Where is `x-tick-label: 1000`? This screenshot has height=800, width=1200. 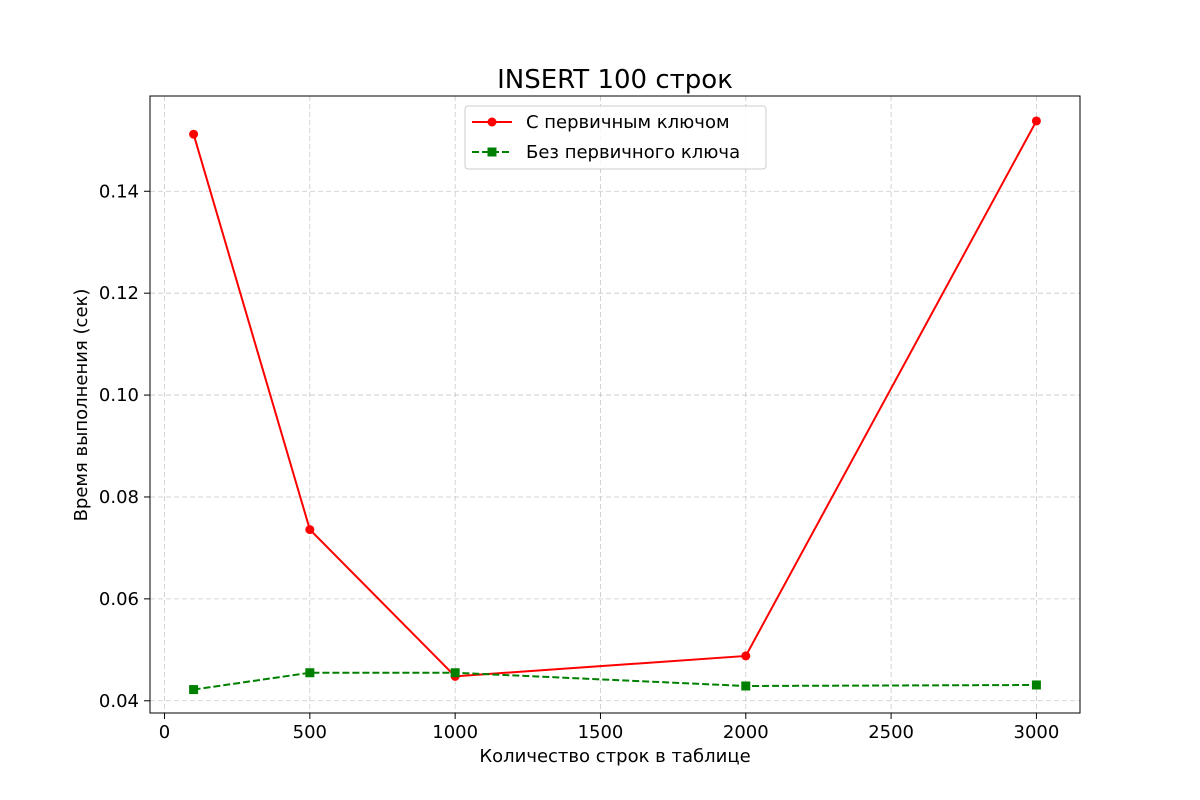 x-tick-label: 1000 is located at coordinates (455, 732).